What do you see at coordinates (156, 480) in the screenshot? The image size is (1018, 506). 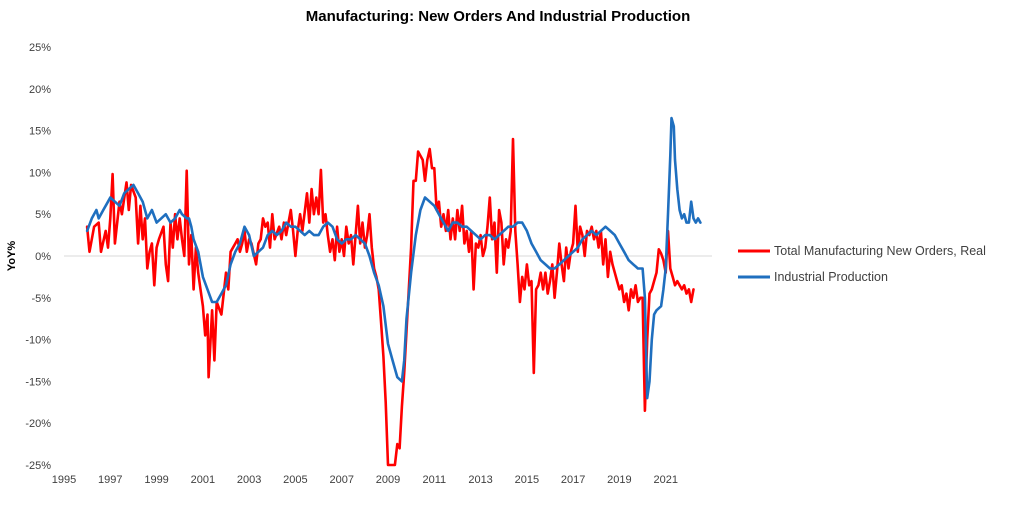 I see `x-tick-label: 1999` at bounding box center [156, 480].